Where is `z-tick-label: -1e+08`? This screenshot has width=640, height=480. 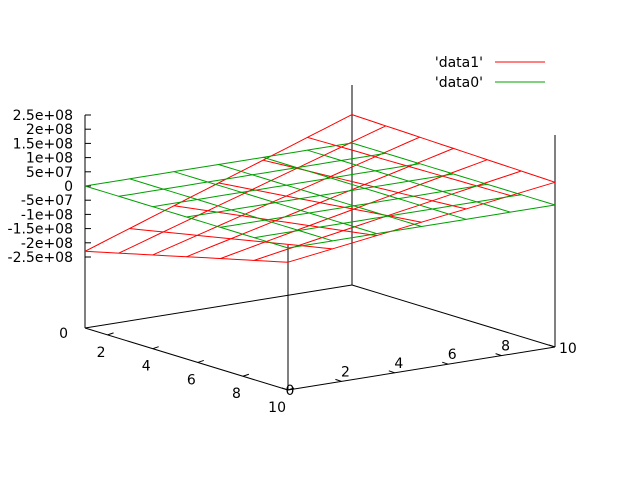 z-tick-label: -1e+08 is located at coordinates (47, 215).